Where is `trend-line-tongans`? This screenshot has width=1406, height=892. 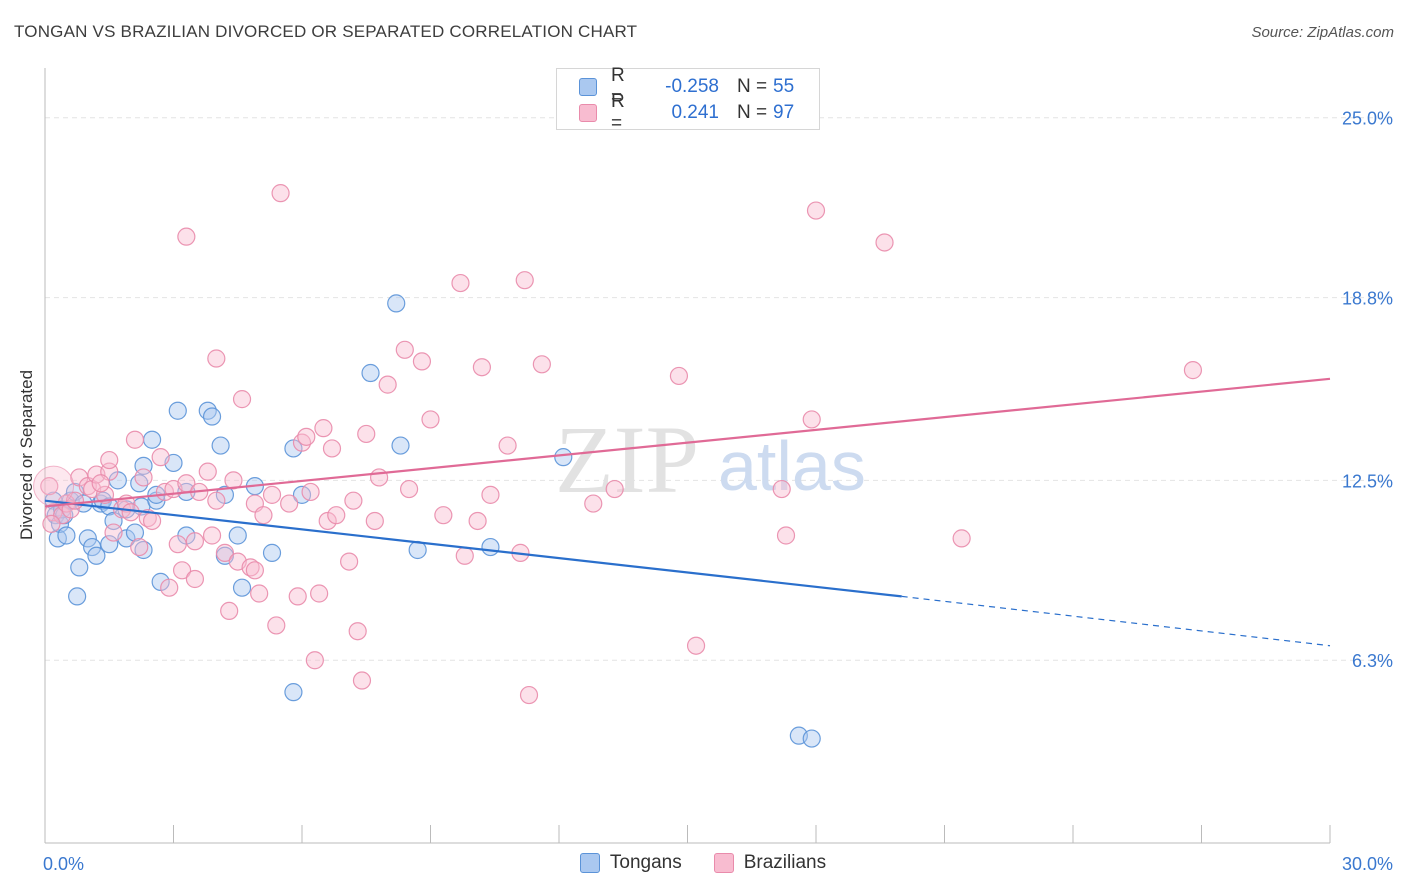 trend-line-tongans is located at coordinates (473, 548).